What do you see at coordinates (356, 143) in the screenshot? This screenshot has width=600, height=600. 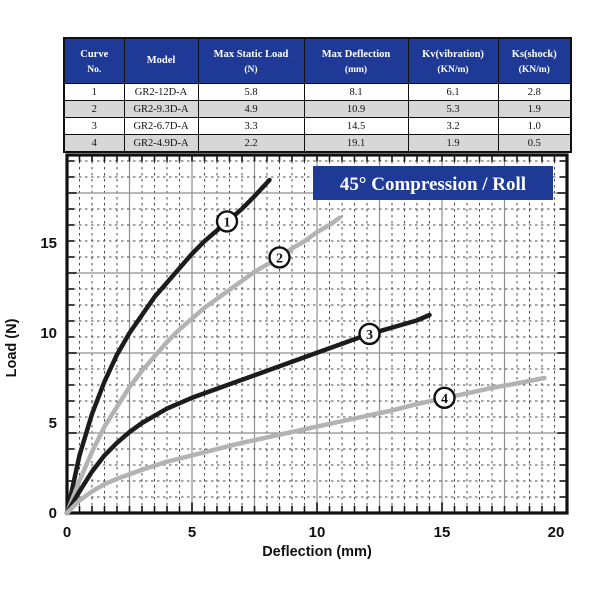 I see `table-cell: 19.1` at bounding box center [356, 143].